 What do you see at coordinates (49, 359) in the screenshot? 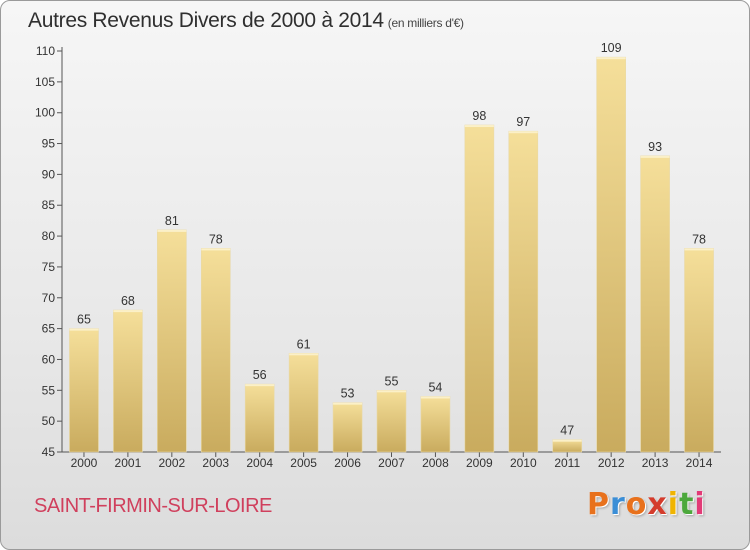
I see `y-tick-label: 60` at bounding box center [49, 359].